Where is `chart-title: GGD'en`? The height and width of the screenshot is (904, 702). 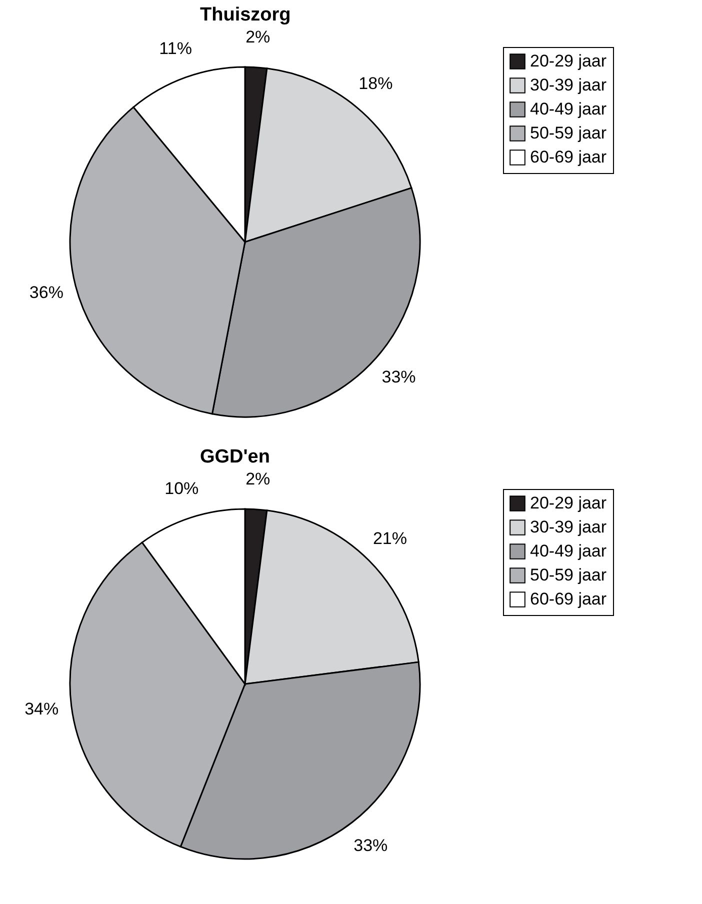 chart-title: GGD'en is located at coordinates (235, 457).